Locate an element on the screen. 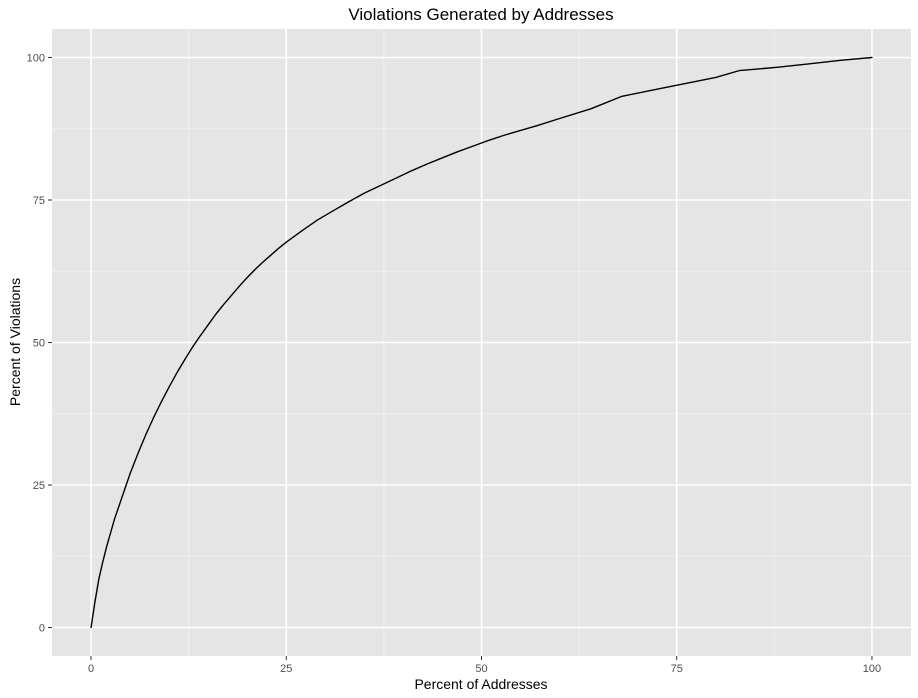  y-axis-title: Percent of Violations is located at coordinates (15, 342).